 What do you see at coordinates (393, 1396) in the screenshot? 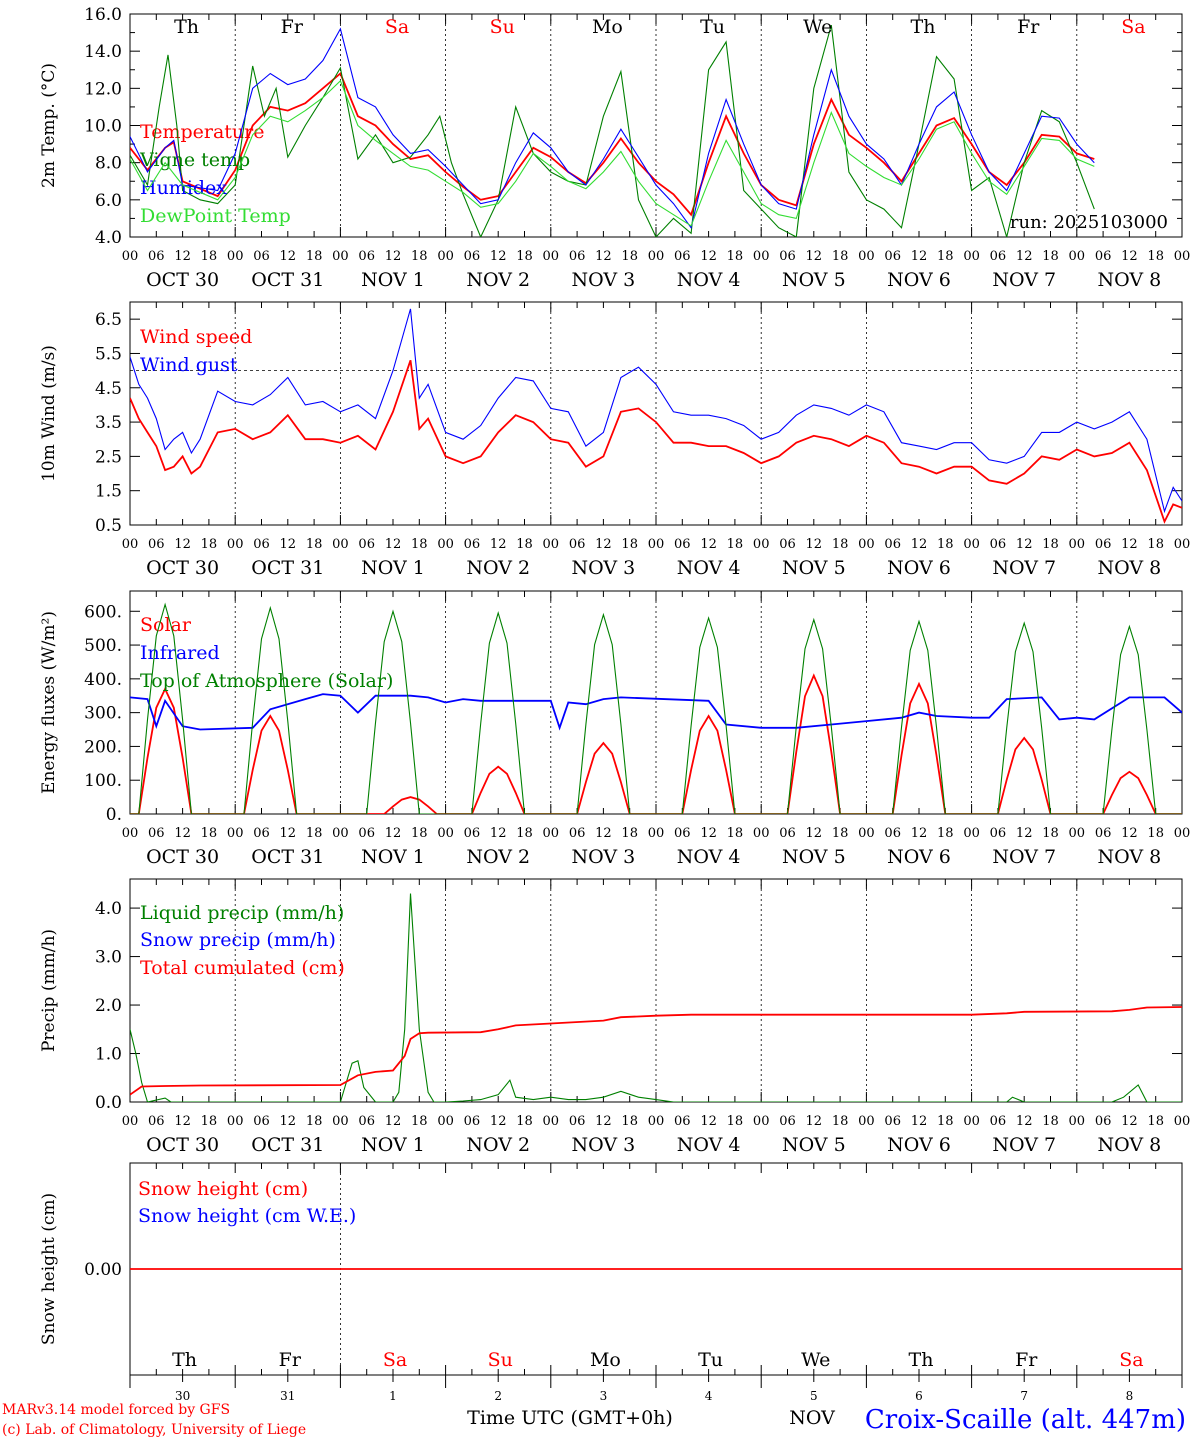
I see `day-number-label: 1` at bounding box center [393, 1396].